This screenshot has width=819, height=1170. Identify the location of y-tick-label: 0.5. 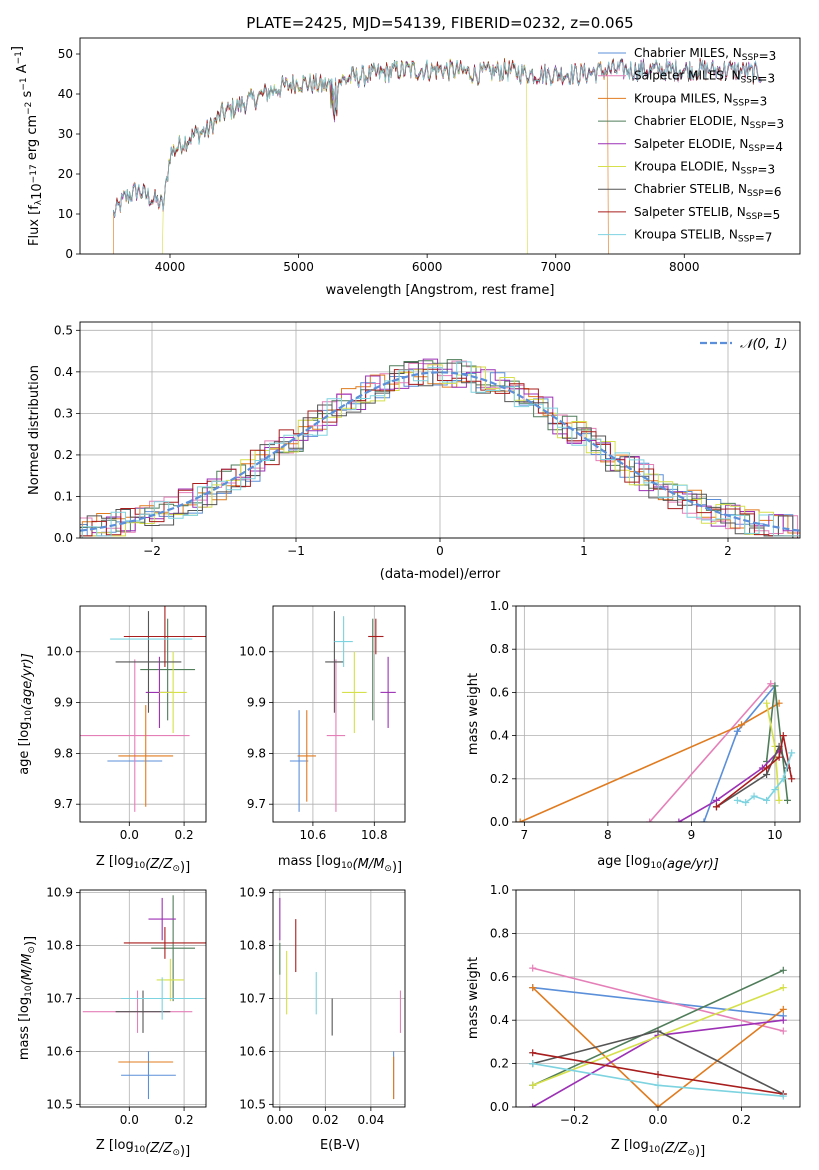
(63, 330).